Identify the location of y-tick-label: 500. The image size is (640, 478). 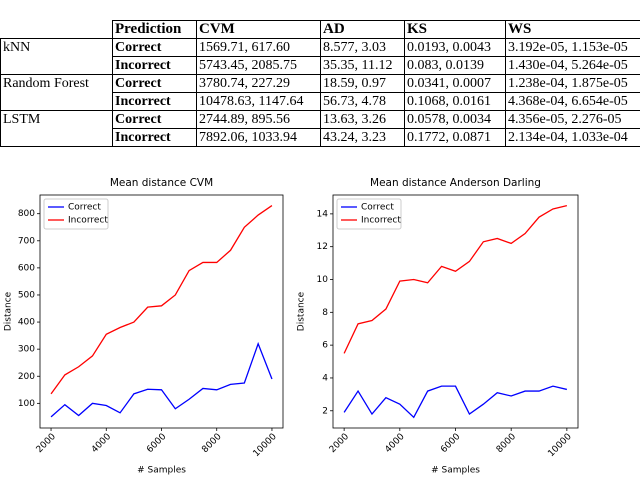
(26, 295).